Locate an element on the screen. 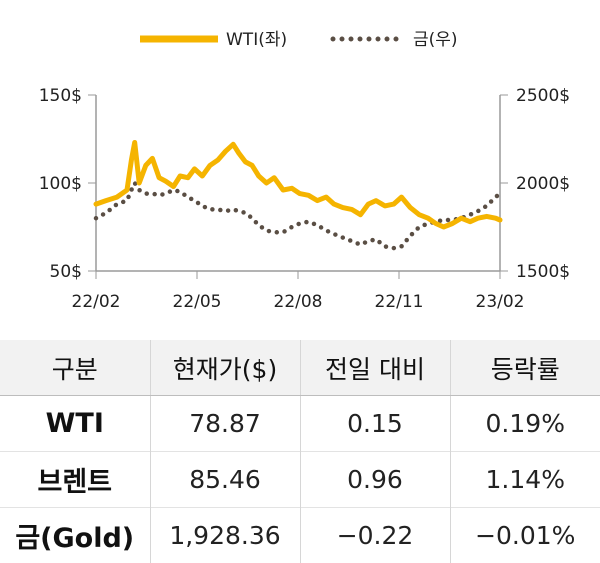  table-row: 금(Gold) 1,928.36 −0.22 −0.01% is located at coordinates (300, 535).